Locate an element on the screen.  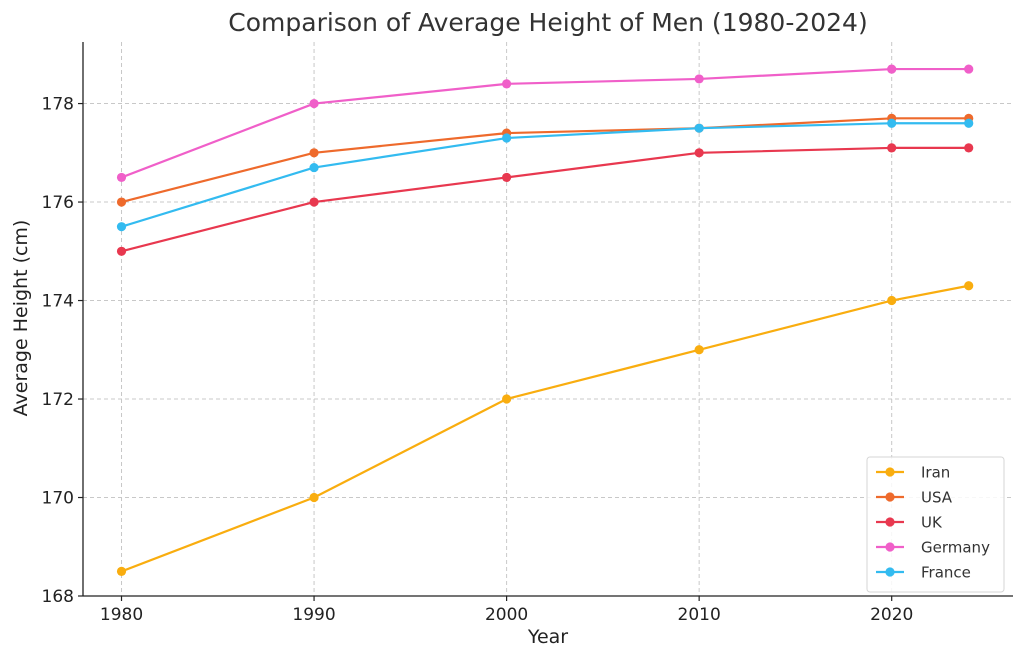
legend-item-usa: USA is located at coordinates (914, 498).